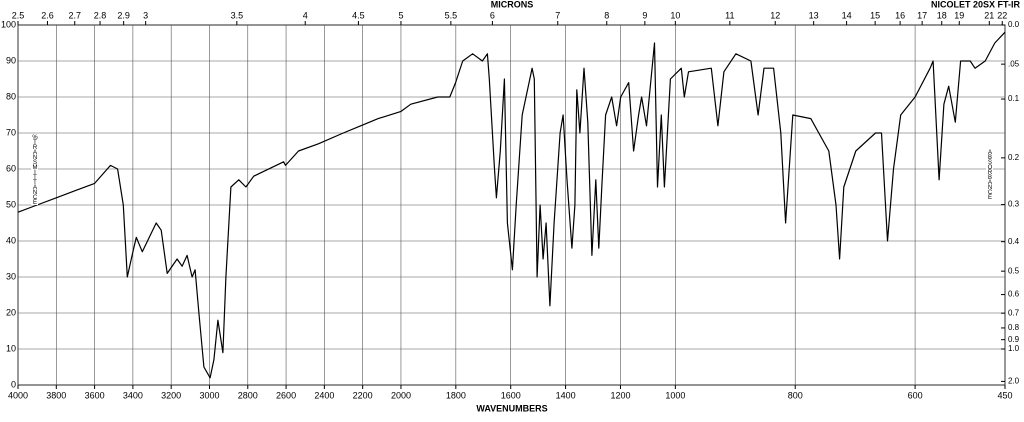 This screenshot has height=422, width=1024. Describe the element at coordinates (1014, 381) in the screenshot. I see `y2-tick-label: 2.0` at that location.